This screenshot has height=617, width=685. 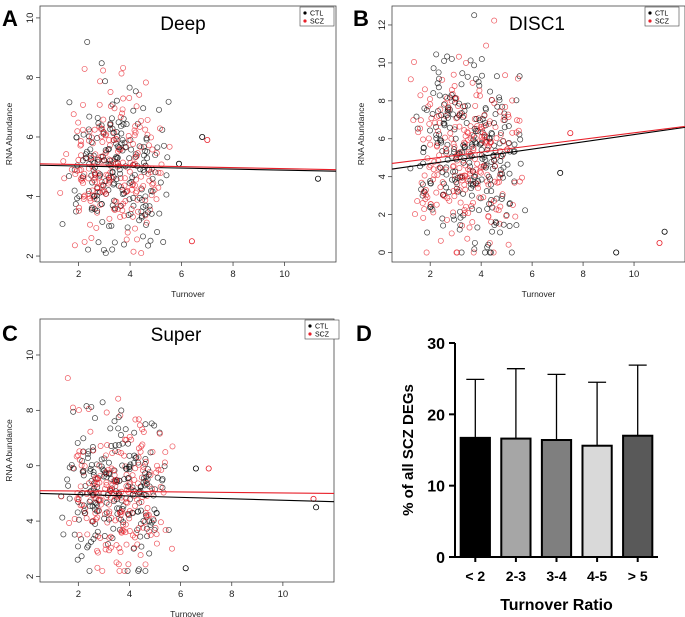 I want to click on x-tick-label: 4-5, so click(x=597, y=576).